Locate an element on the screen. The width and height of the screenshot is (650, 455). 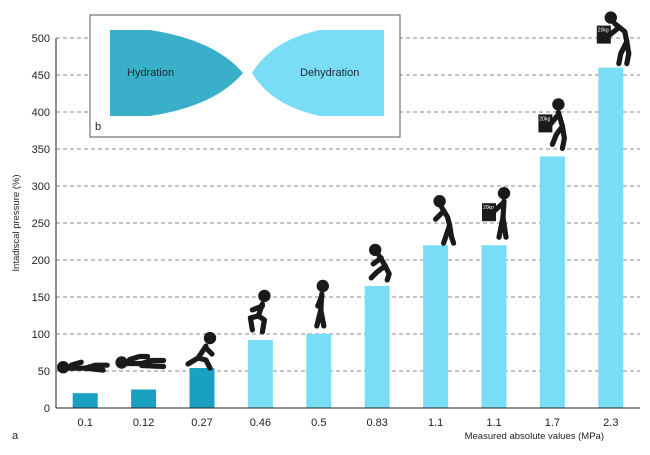
x-tick-labels: 0.1 0.12 0.27 0.46 0.5 0.83 1.1 1.1 1.7 2.3 is located at coordinates (348, 423).